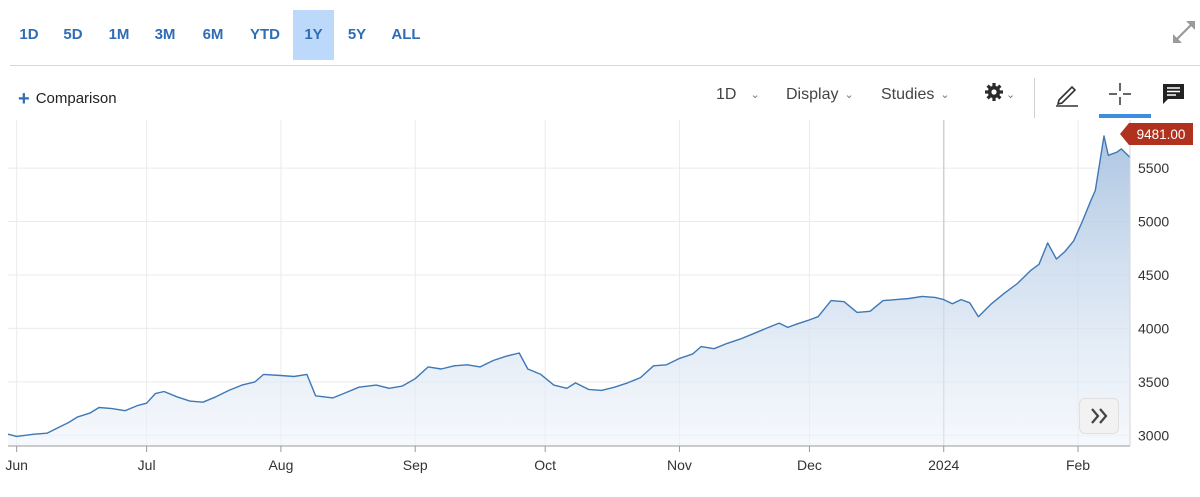 The width and height of the screenshot is (1200, 497). I want to click on y-tick-label: 5500, so click(1153, 168).